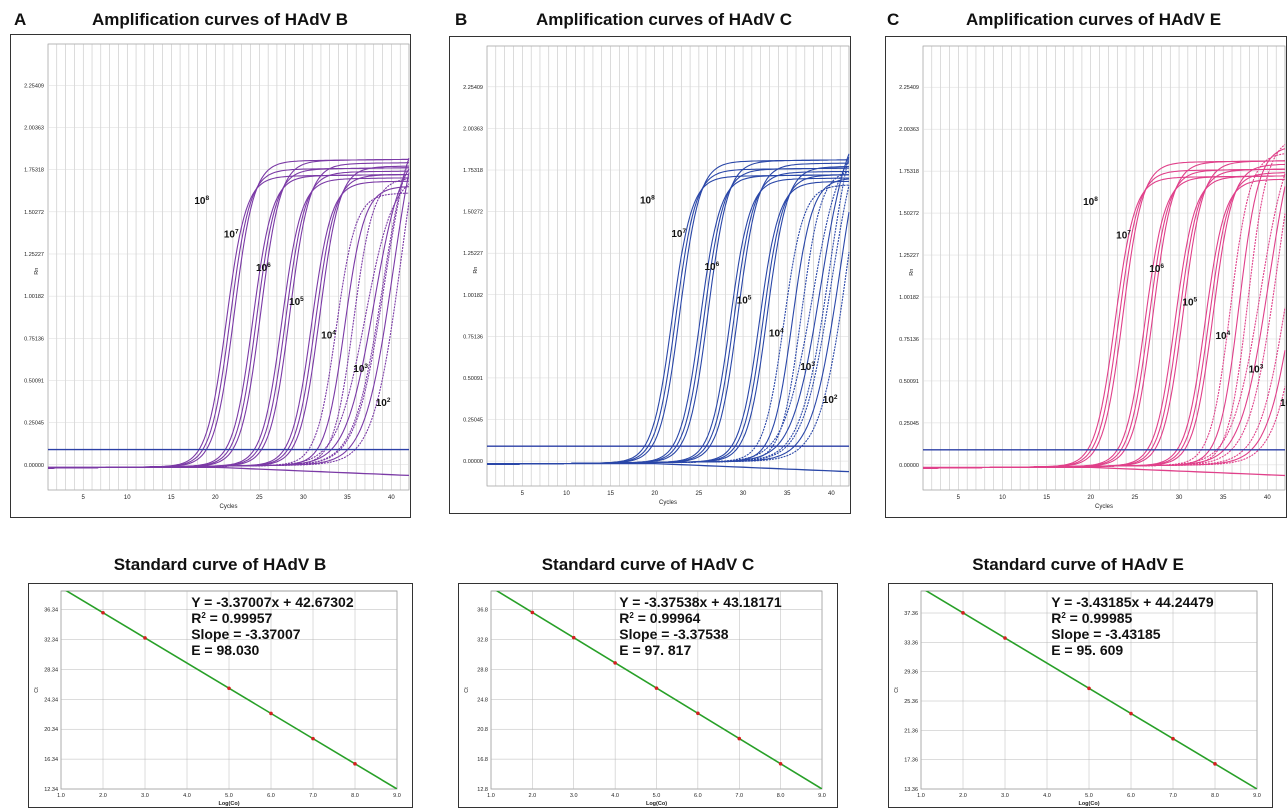 The height and width of the screenshot is (812, 1287). What do you see at coordinates (20, 19) in the screenshot?
I see `panel-letter-a: A` at bounding box center [20, 19].